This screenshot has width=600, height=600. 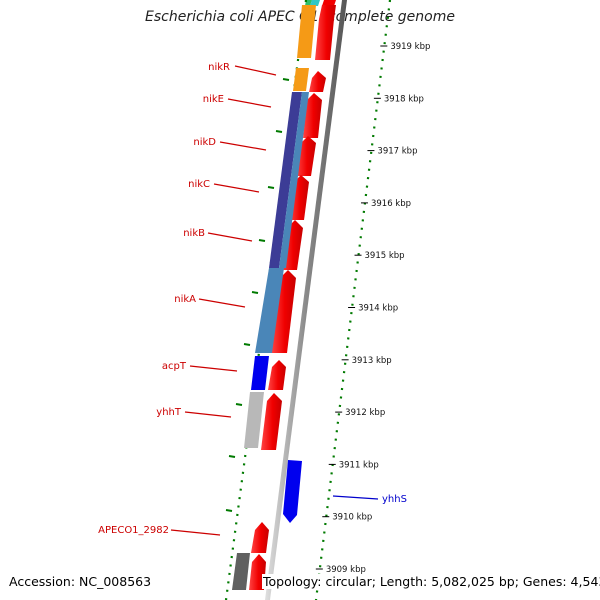 What do you see at coordinates (372, 361) in the screenshot?
I see `kbp-label: 3913 kbp` at bounding box center [372, 361].